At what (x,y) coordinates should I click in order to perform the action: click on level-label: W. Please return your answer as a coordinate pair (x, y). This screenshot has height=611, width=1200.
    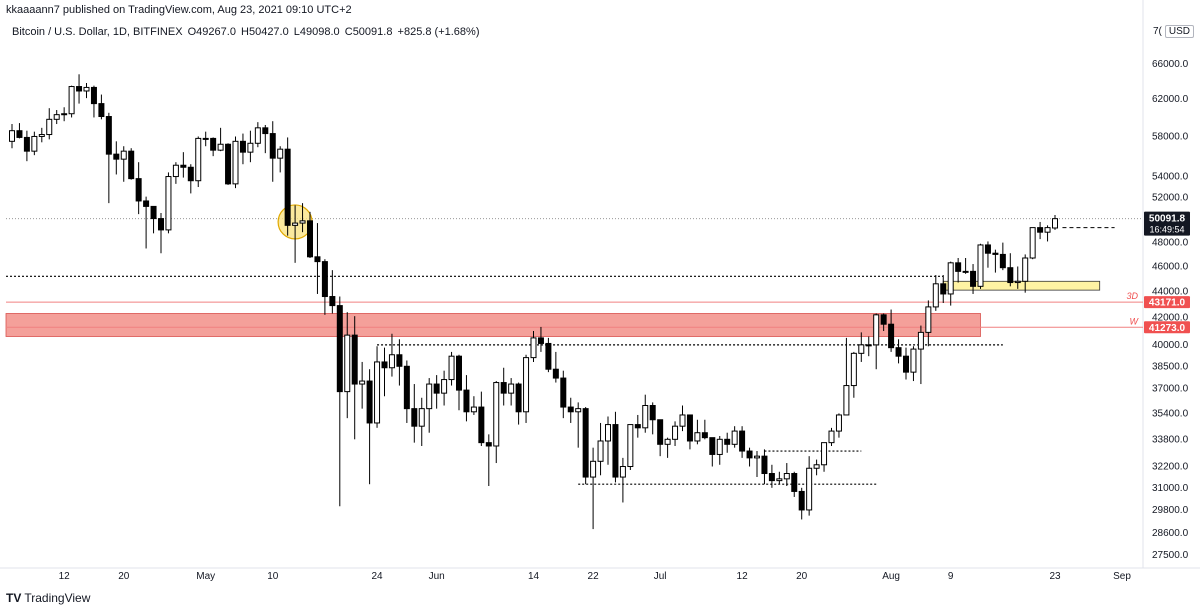
    Looking at the image, I should click on (1135, 321).